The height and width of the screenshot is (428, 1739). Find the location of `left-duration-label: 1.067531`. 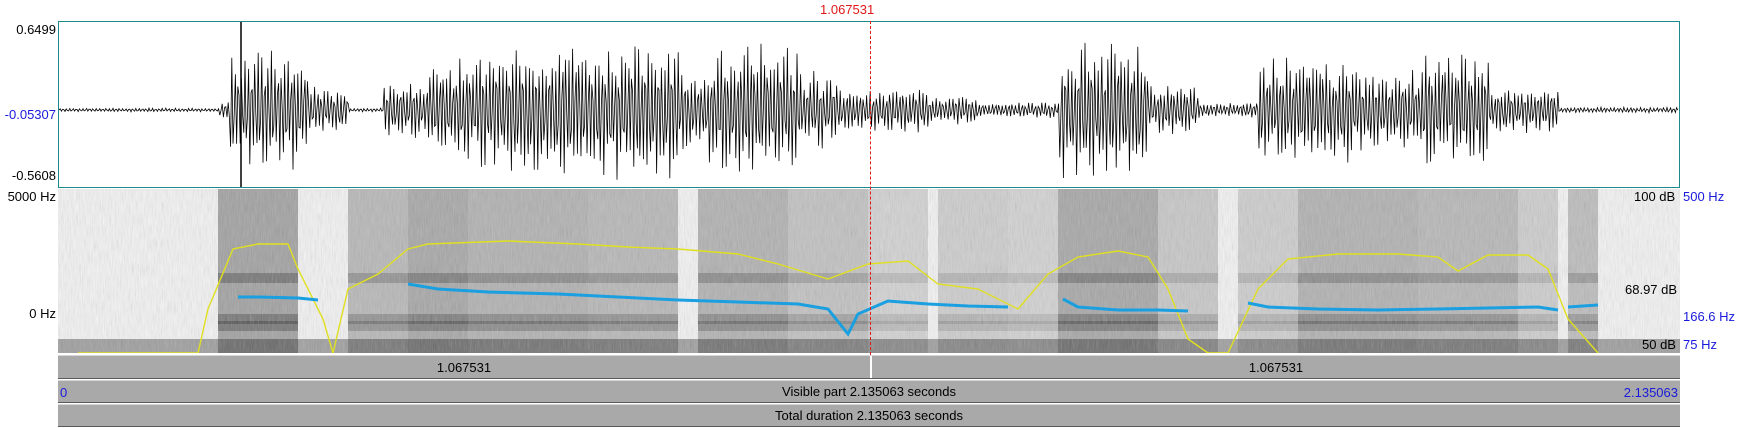

left-duration-label: 1.067531 is located at coordinates (464, 367).